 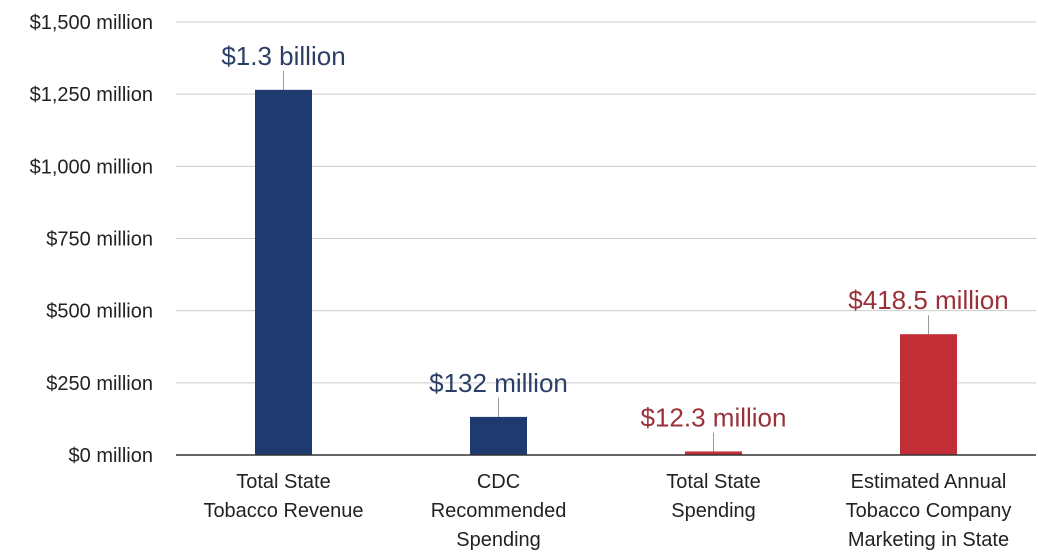 I want to click on data-label: $1.3 billion, so click(x=283, y=56).